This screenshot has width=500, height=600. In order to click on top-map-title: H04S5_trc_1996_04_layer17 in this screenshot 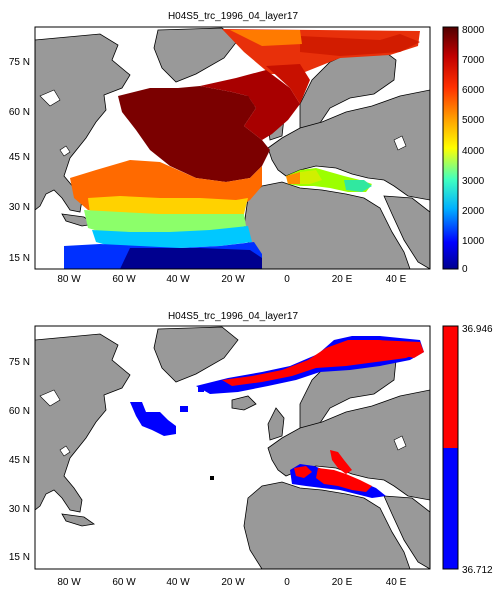, I will do `click(233, 16)`.